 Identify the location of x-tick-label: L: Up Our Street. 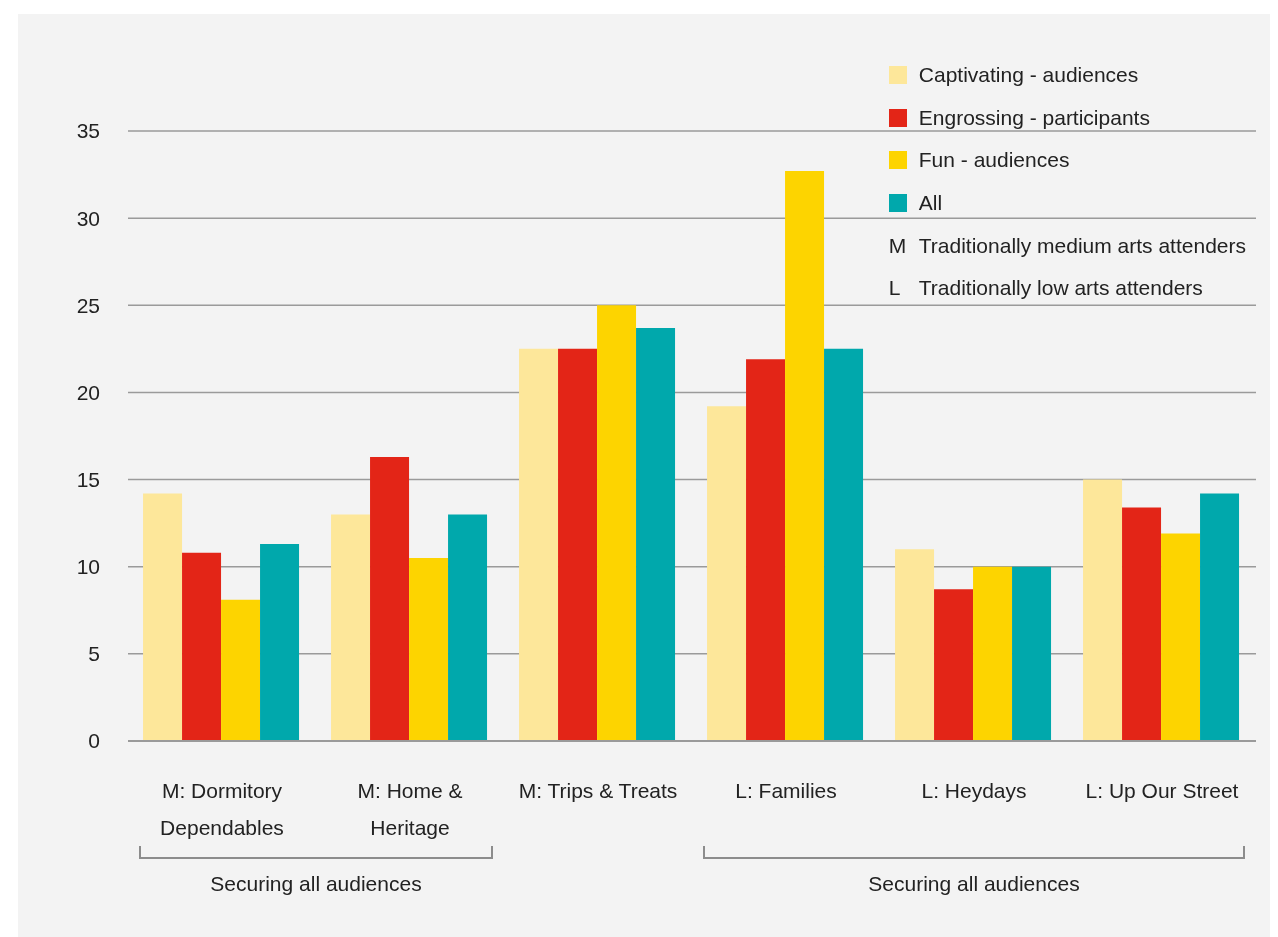
(1162, 790).